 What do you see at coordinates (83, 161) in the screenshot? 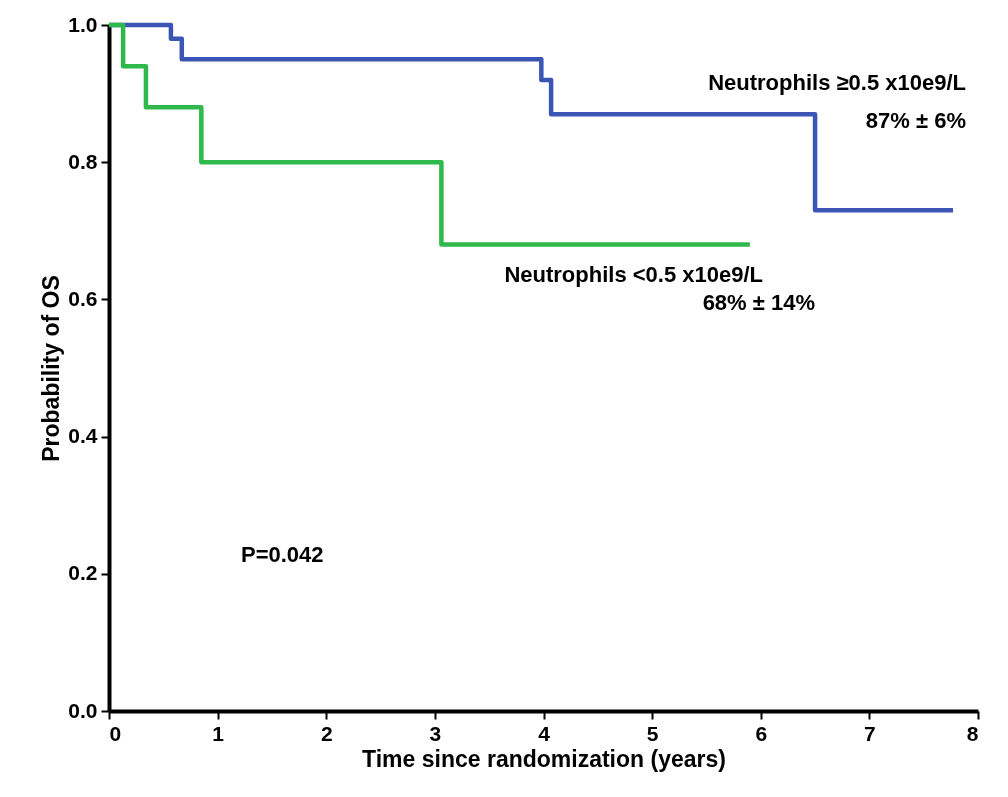
I see `y-tick-label: 0.8` at bounding box center [83, 161].